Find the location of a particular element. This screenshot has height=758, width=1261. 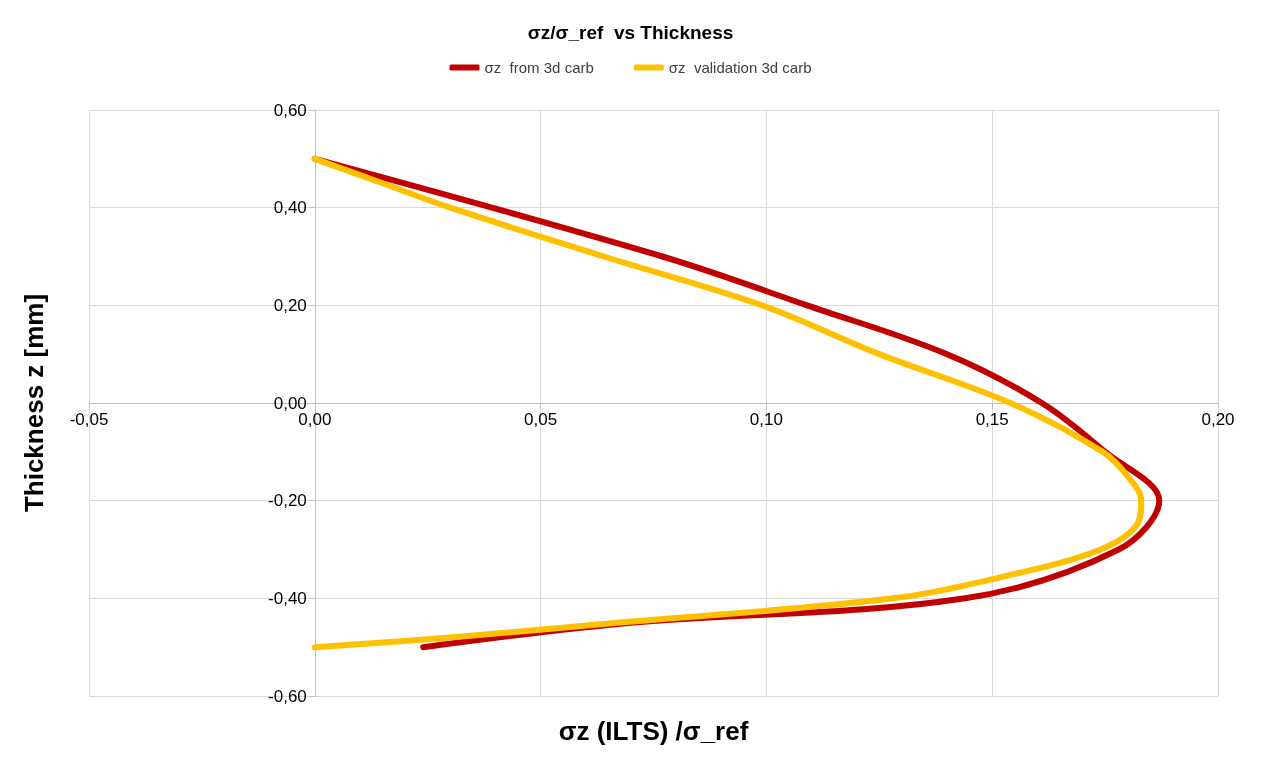

x-tick-label: 0,00 is located at coordinates (315, 419).